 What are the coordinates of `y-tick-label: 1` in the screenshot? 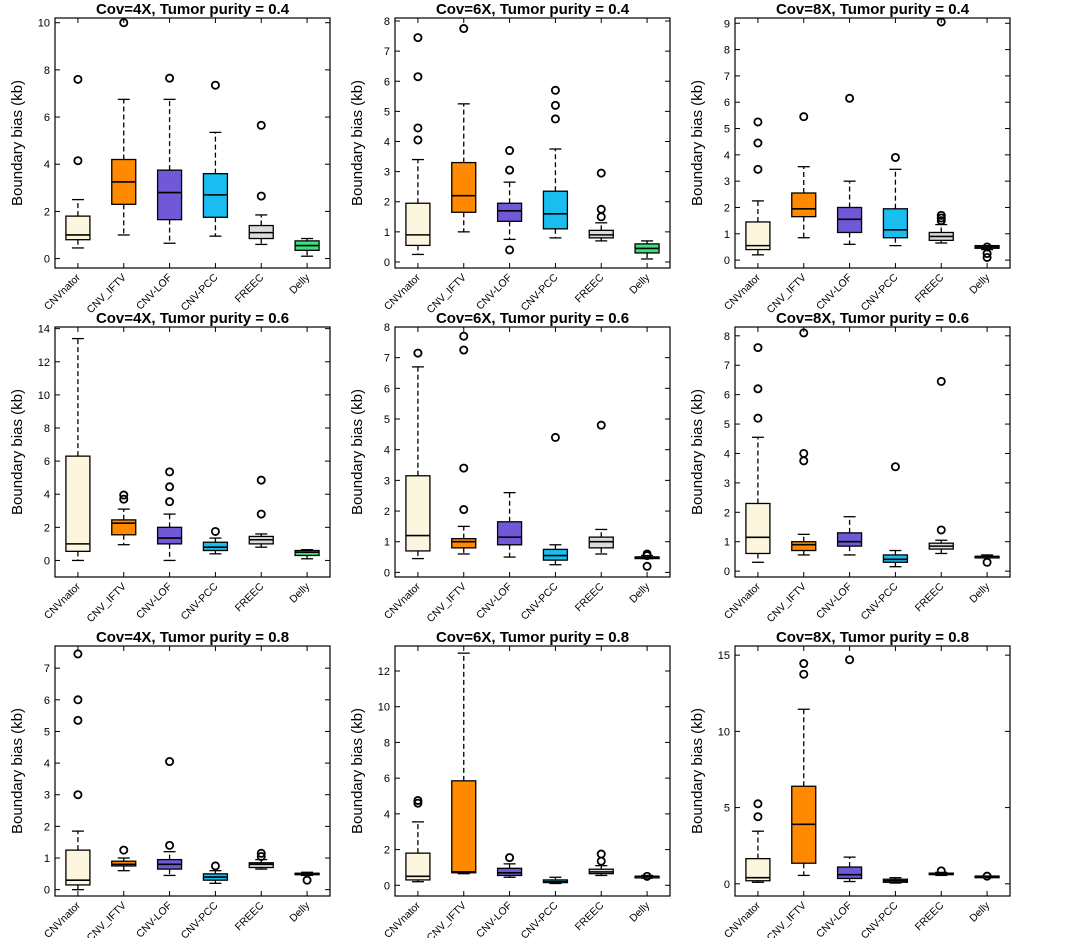 It's located at (387, 543).